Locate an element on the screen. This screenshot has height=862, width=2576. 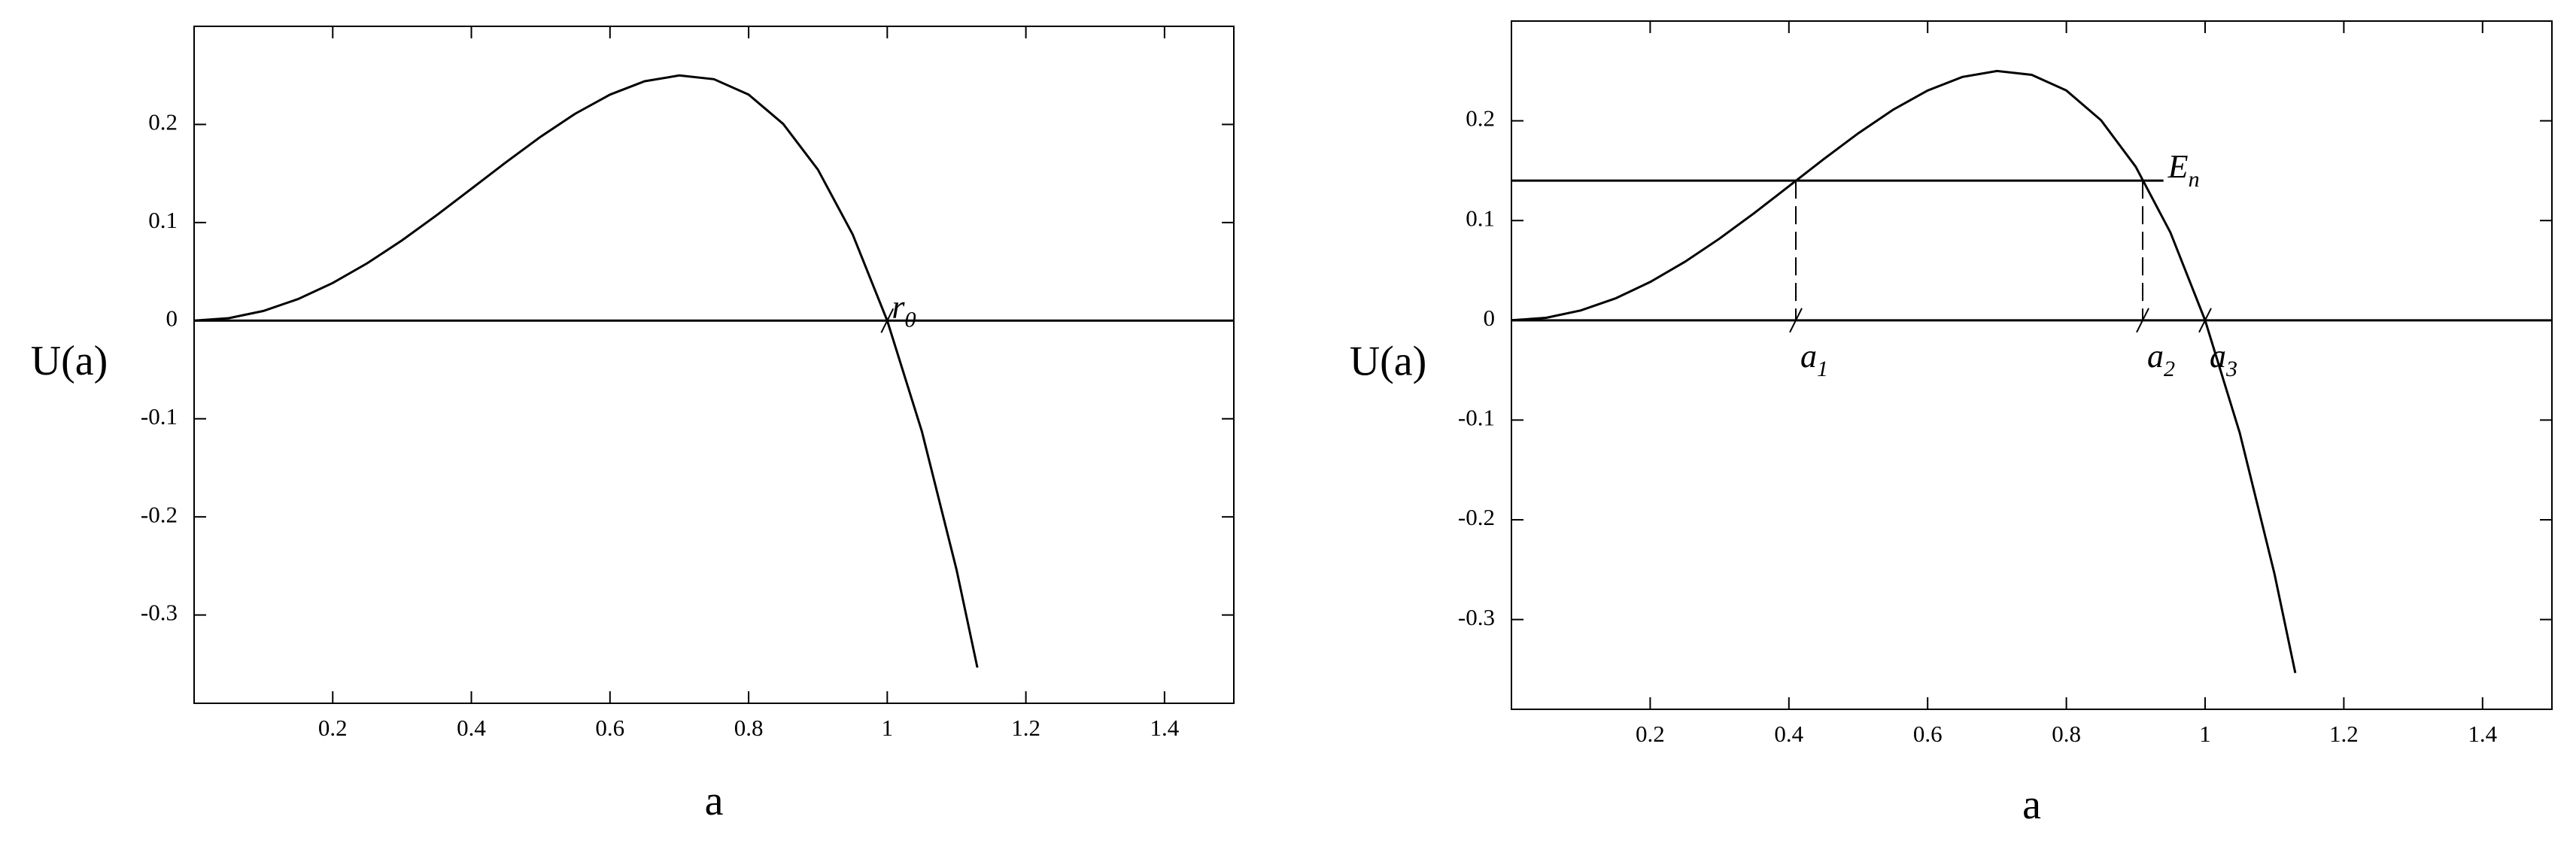
annotation-sub: 3 is located at coordinates (2231, 369).